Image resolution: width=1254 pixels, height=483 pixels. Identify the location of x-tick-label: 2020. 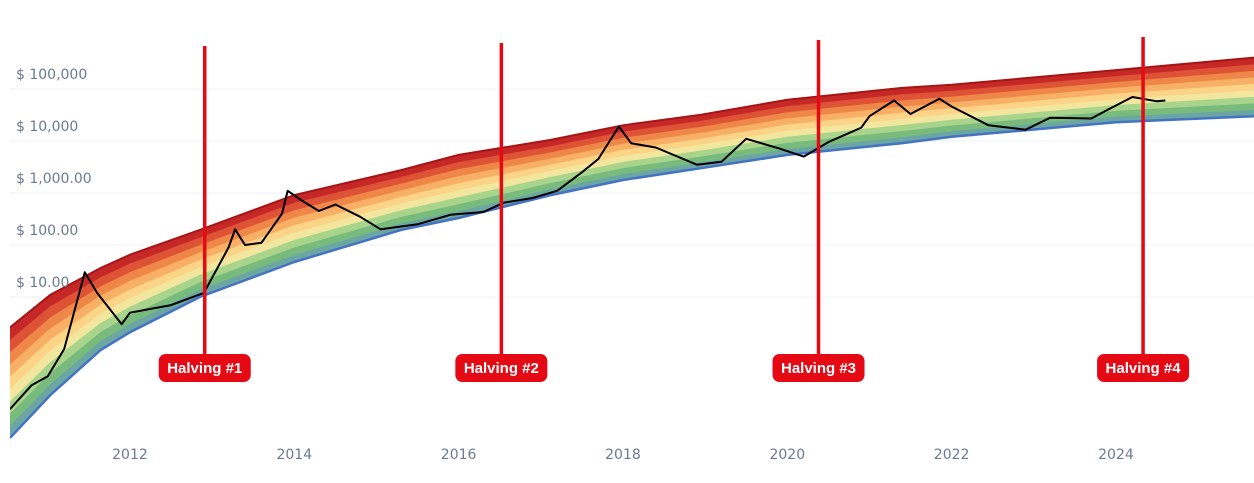
(787, 455).